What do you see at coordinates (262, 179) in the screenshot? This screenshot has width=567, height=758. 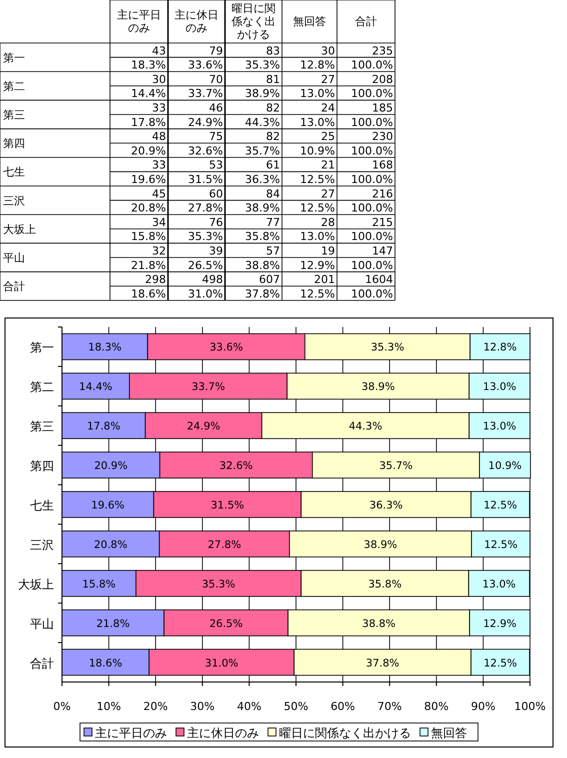 I see `text: 36.3%` at bounding box center [262, 179].